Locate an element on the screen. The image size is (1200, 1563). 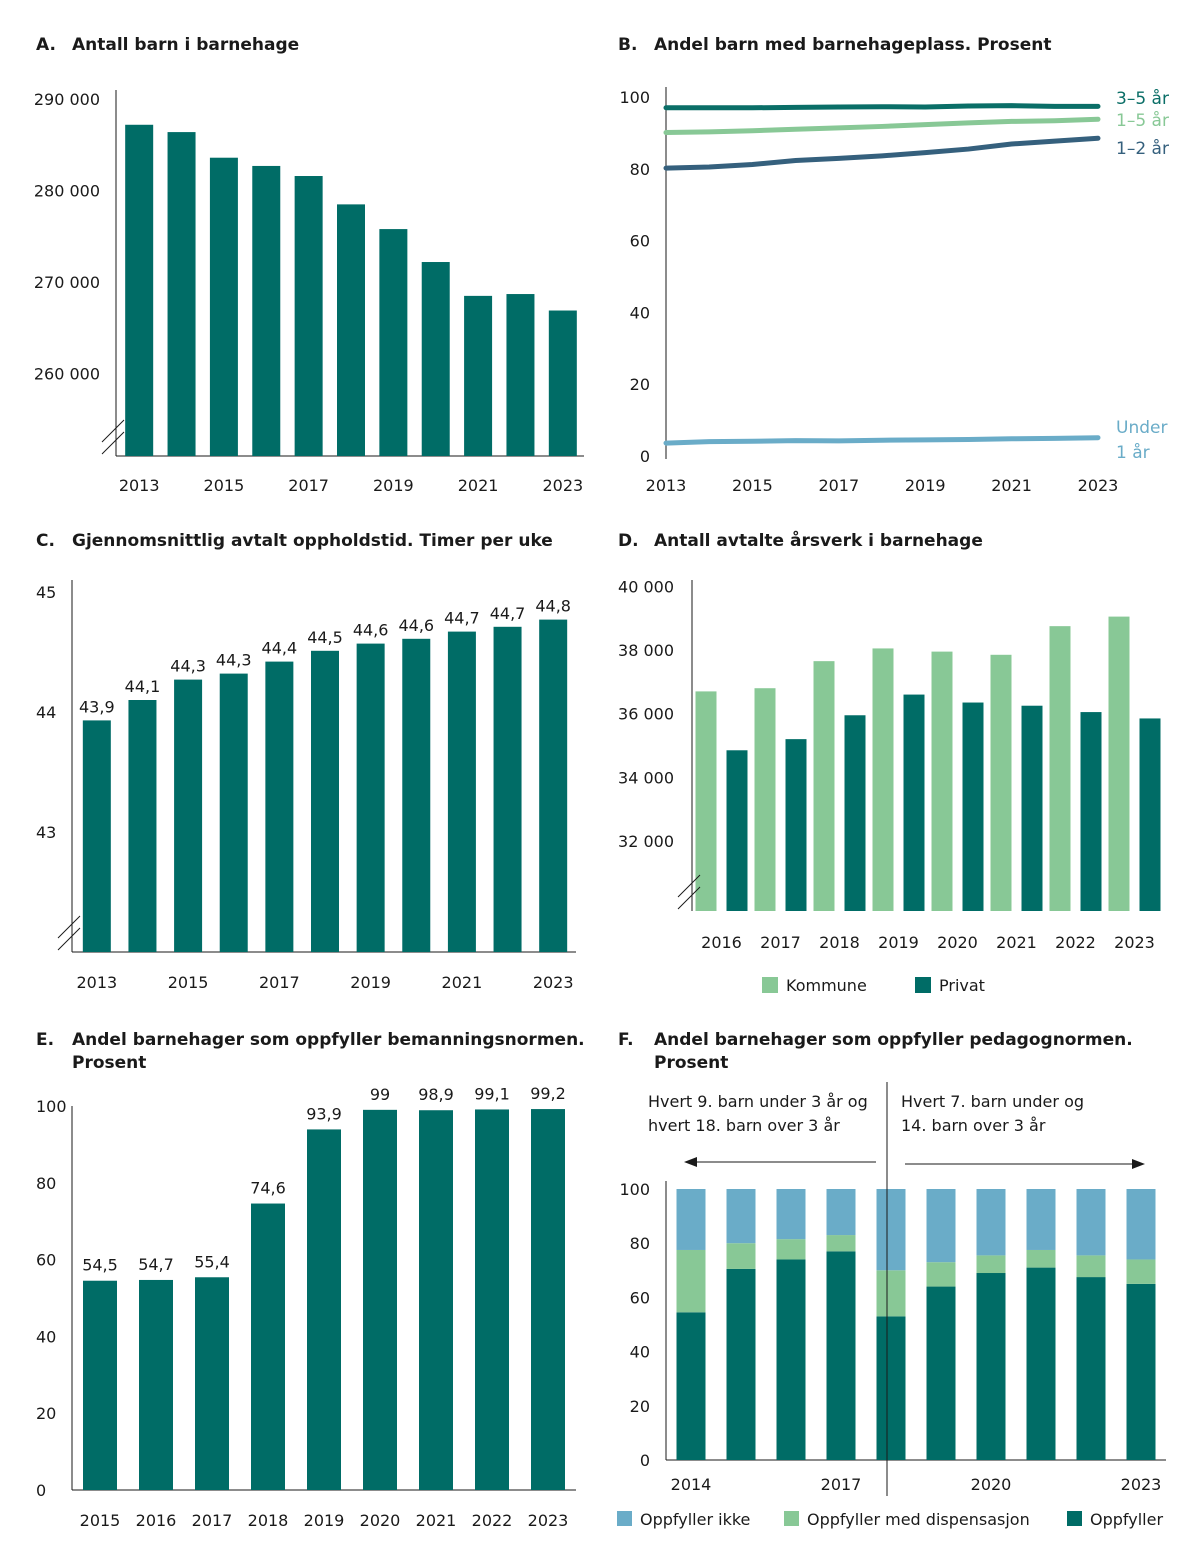
panel-e-x-tick-label: 2023 is located at coordinates (548, 1520).